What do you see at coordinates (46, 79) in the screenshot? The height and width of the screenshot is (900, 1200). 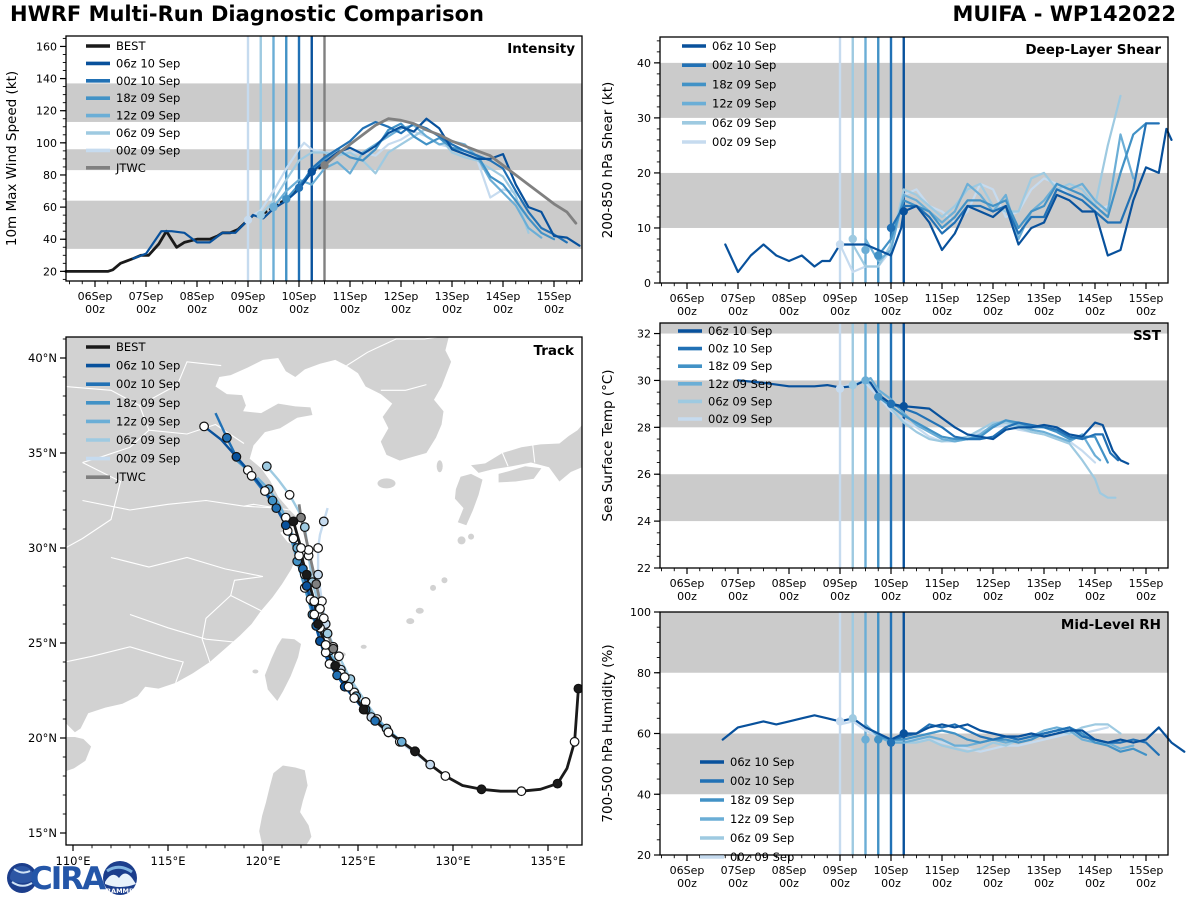 I see `y-tick-label: 140` at bounding box center [46, 79].